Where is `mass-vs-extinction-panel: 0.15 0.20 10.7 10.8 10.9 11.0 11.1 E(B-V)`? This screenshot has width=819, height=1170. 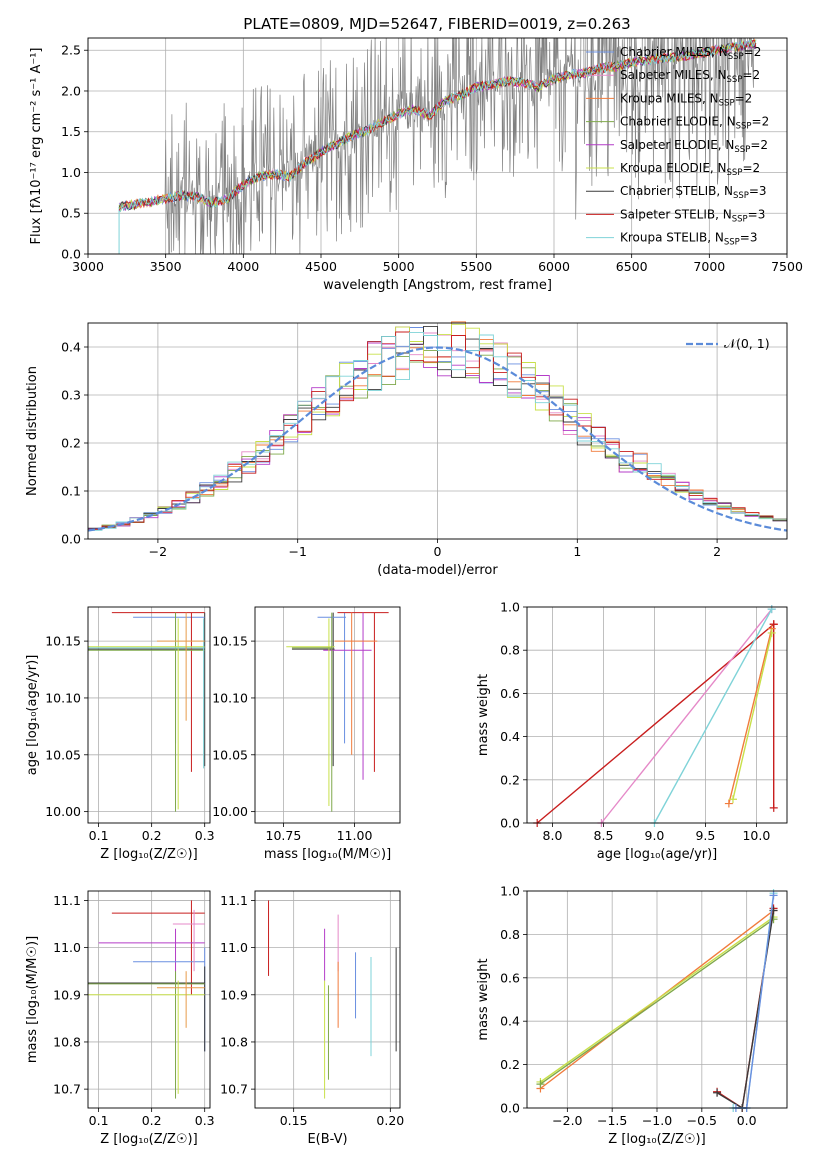
mass-vs-extinction-panel: 0.15 0.20 10.7 10.8 10.9 11.0 11.1 E(B-V) is located at coordinates (312, 1018).